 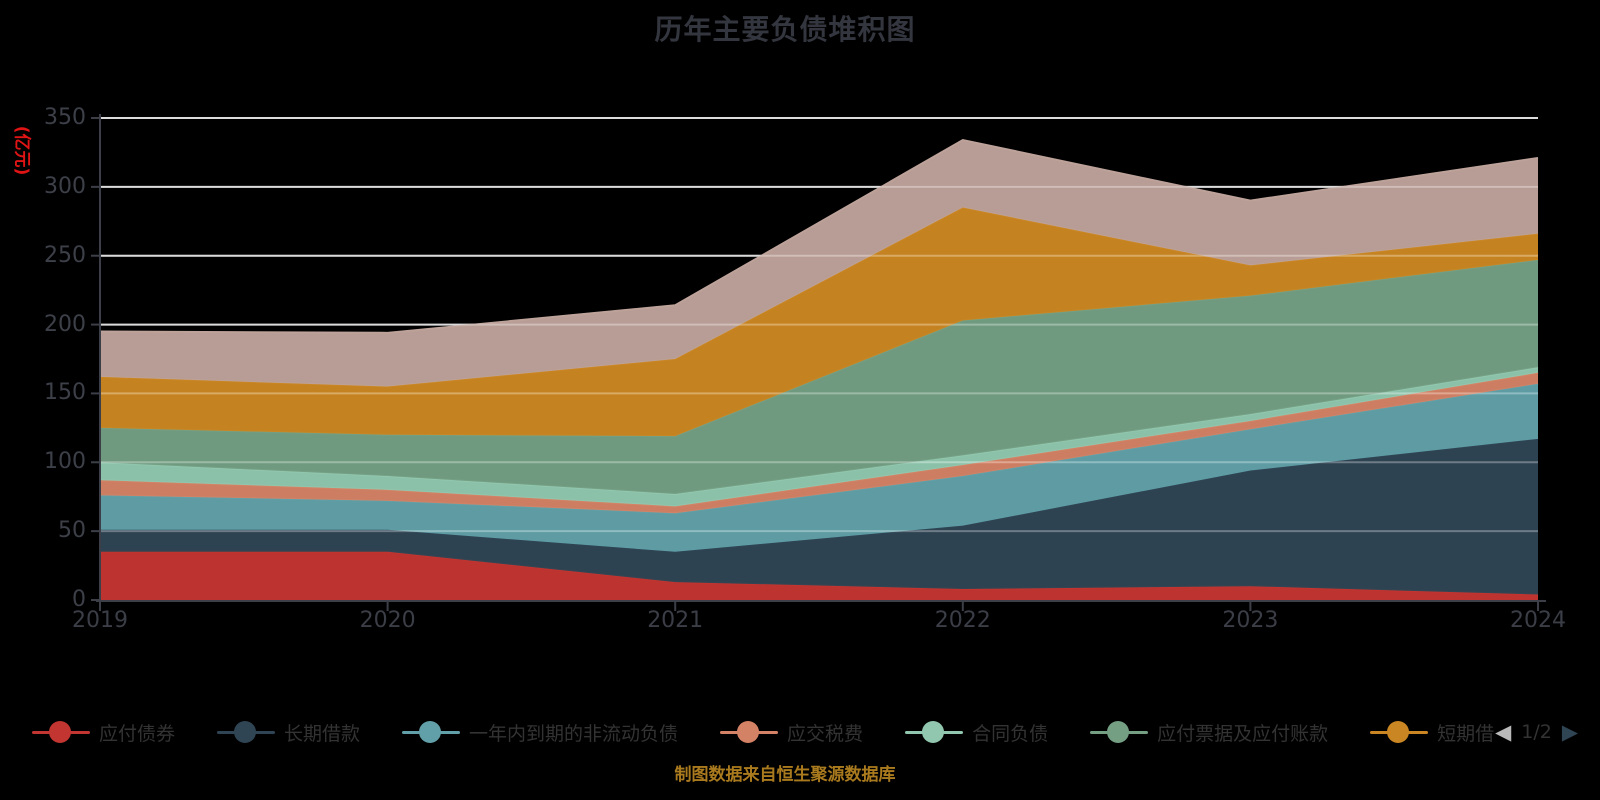 What do you see at coordinates (137, 733) in the screenshot?
I see `legend-item-label: 应付债券` at bounding box center [137, 733].